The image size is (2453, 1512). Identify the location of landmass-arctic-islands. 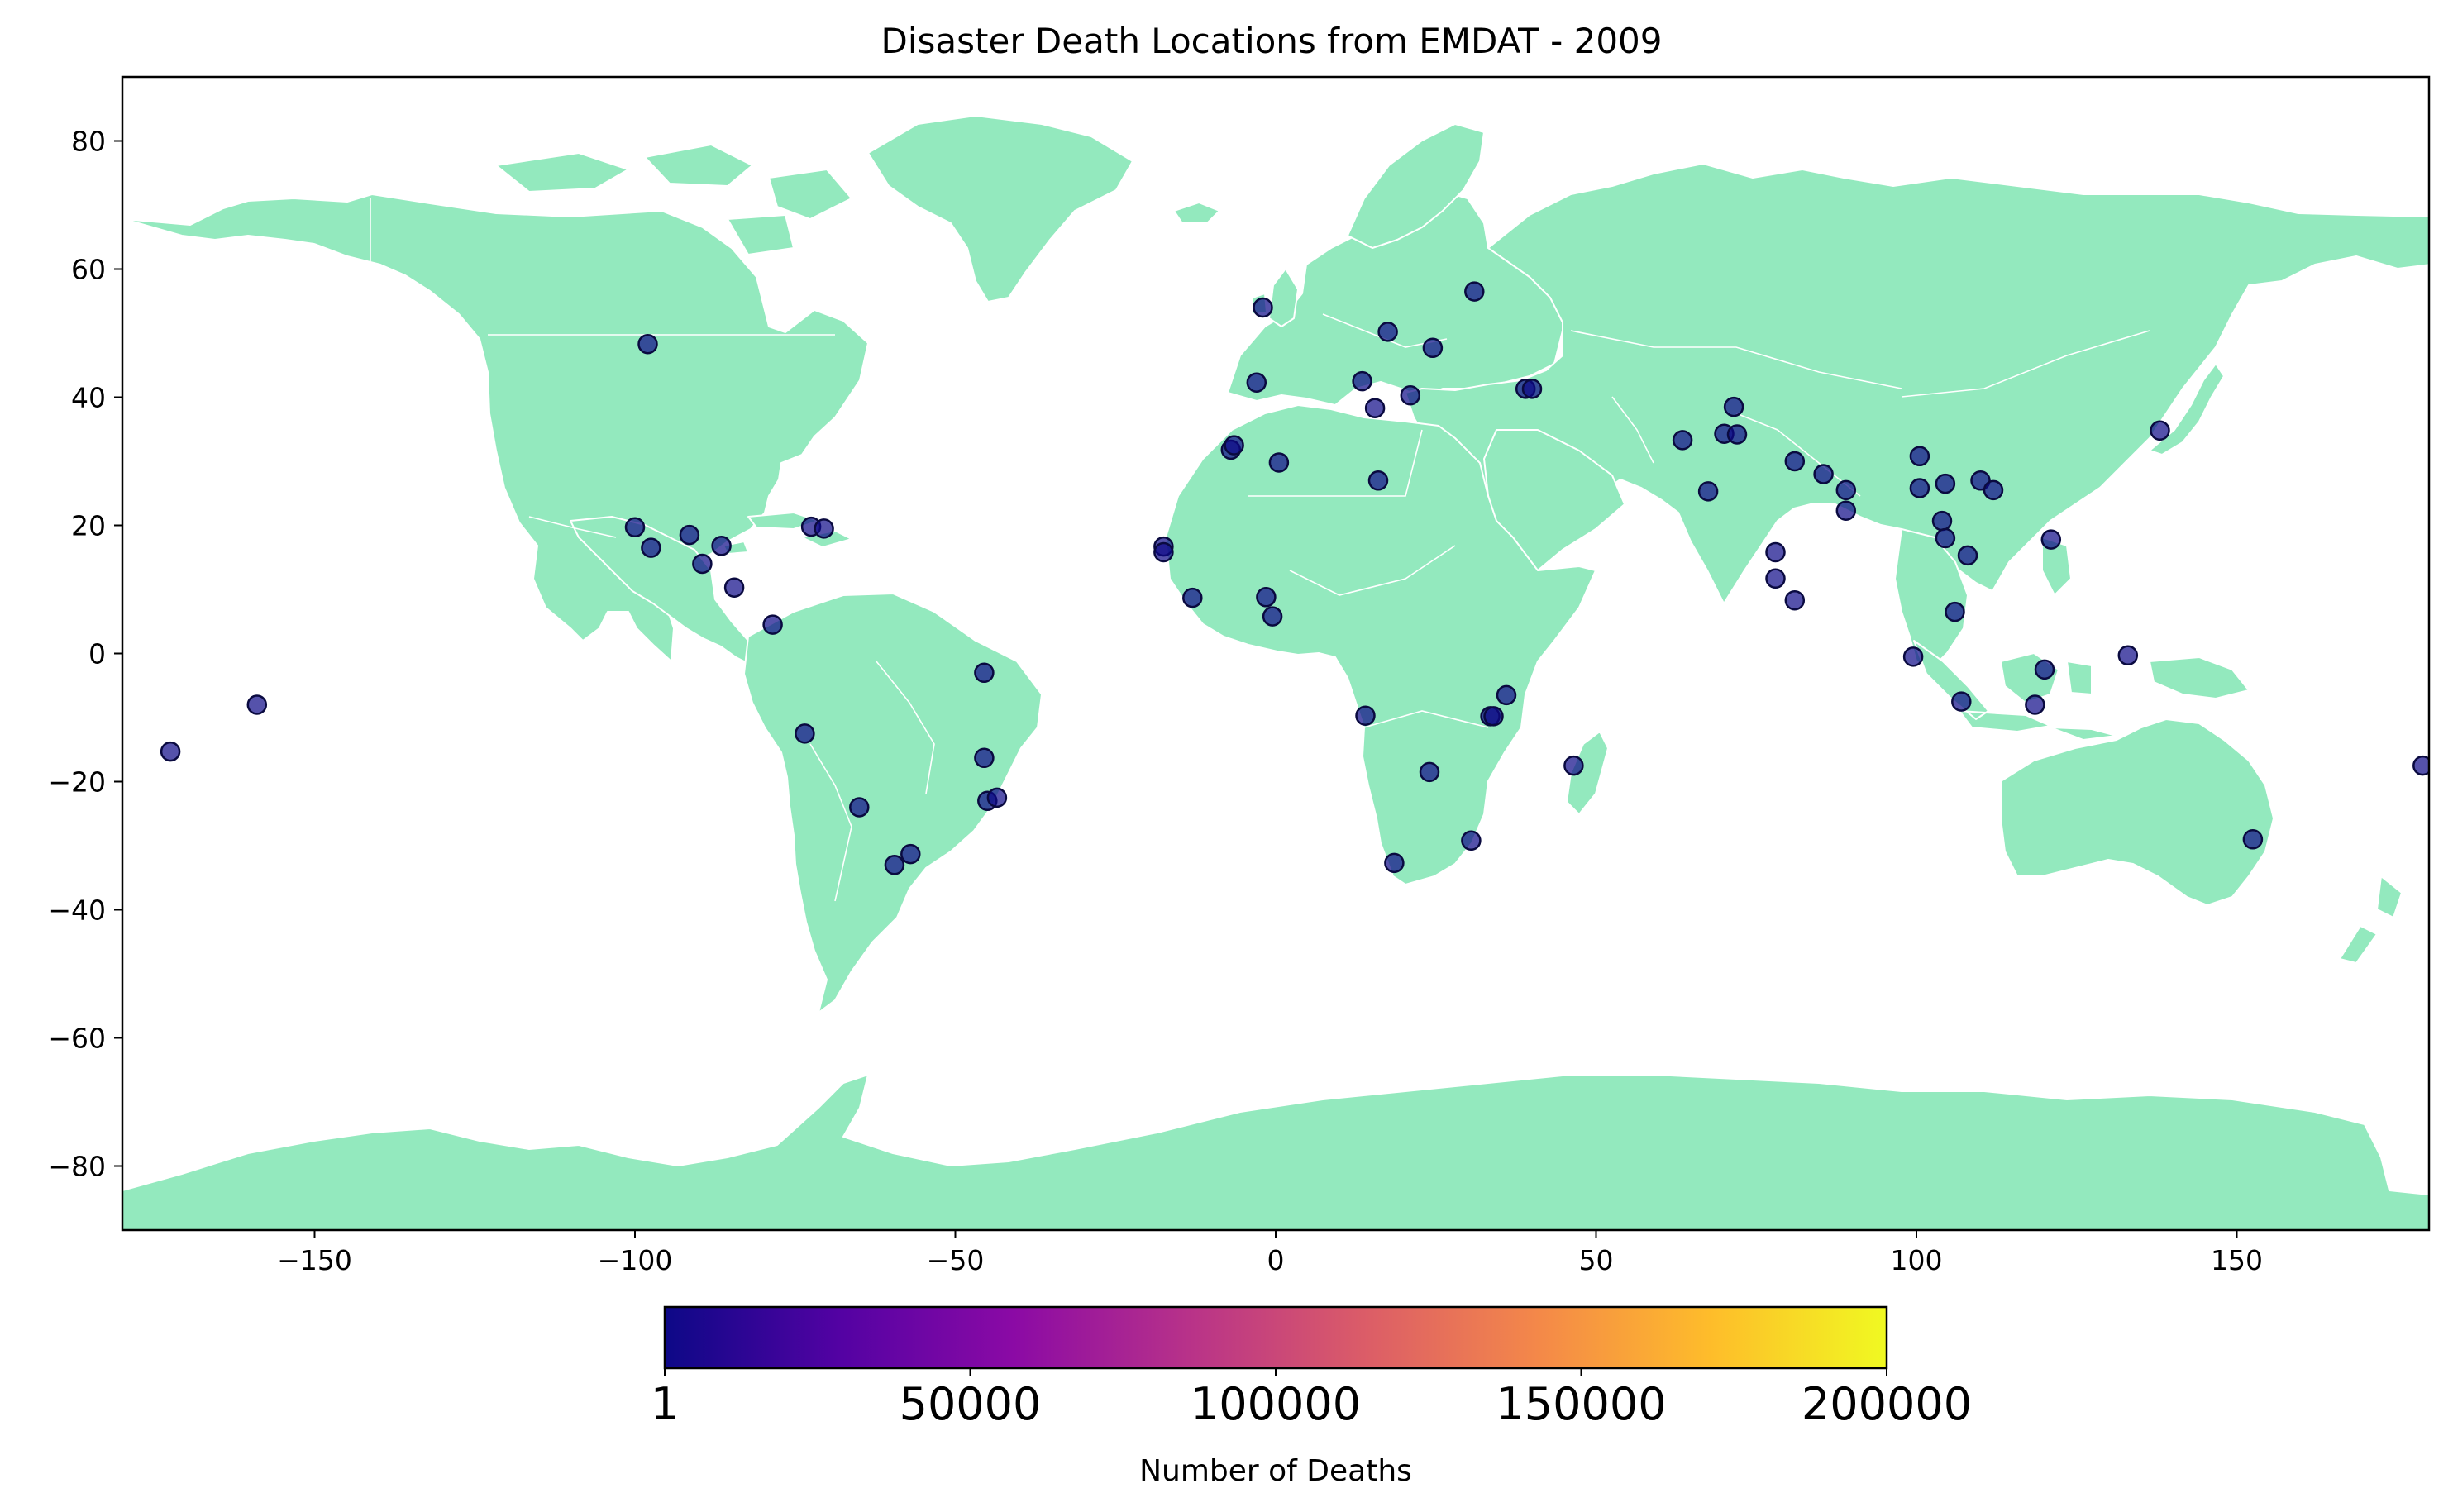
(674, 199).